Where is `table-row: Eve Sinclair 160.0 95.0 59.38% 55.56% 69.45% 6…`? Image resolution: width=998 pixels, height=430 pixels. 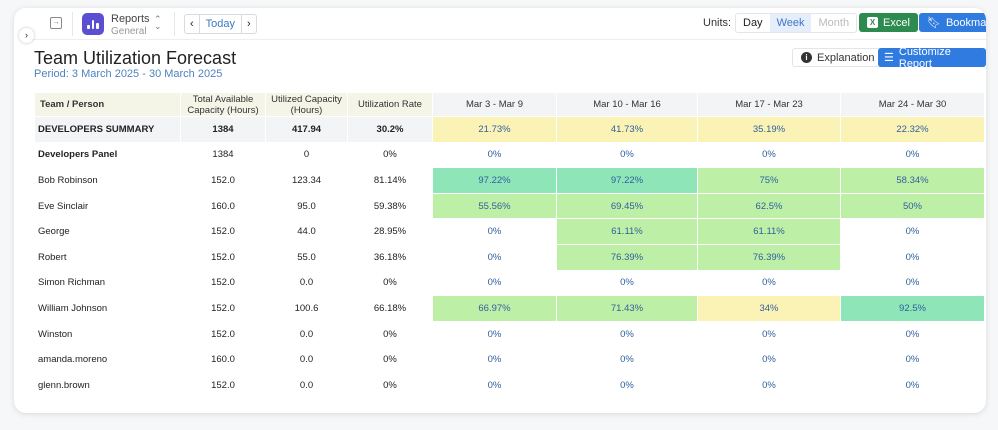 table-row: Eve Sinclair 160.0 95.0 59.38% 55.56% 69.45% 6… is located at coordinates (509, 206).